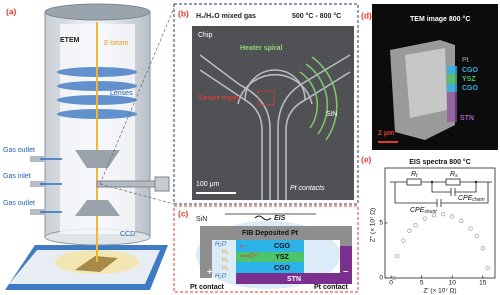  What do you see at coordinates (381, 223) in the screenshot?
I see `y-tick-label: 5` at bounding box center [381, 223].